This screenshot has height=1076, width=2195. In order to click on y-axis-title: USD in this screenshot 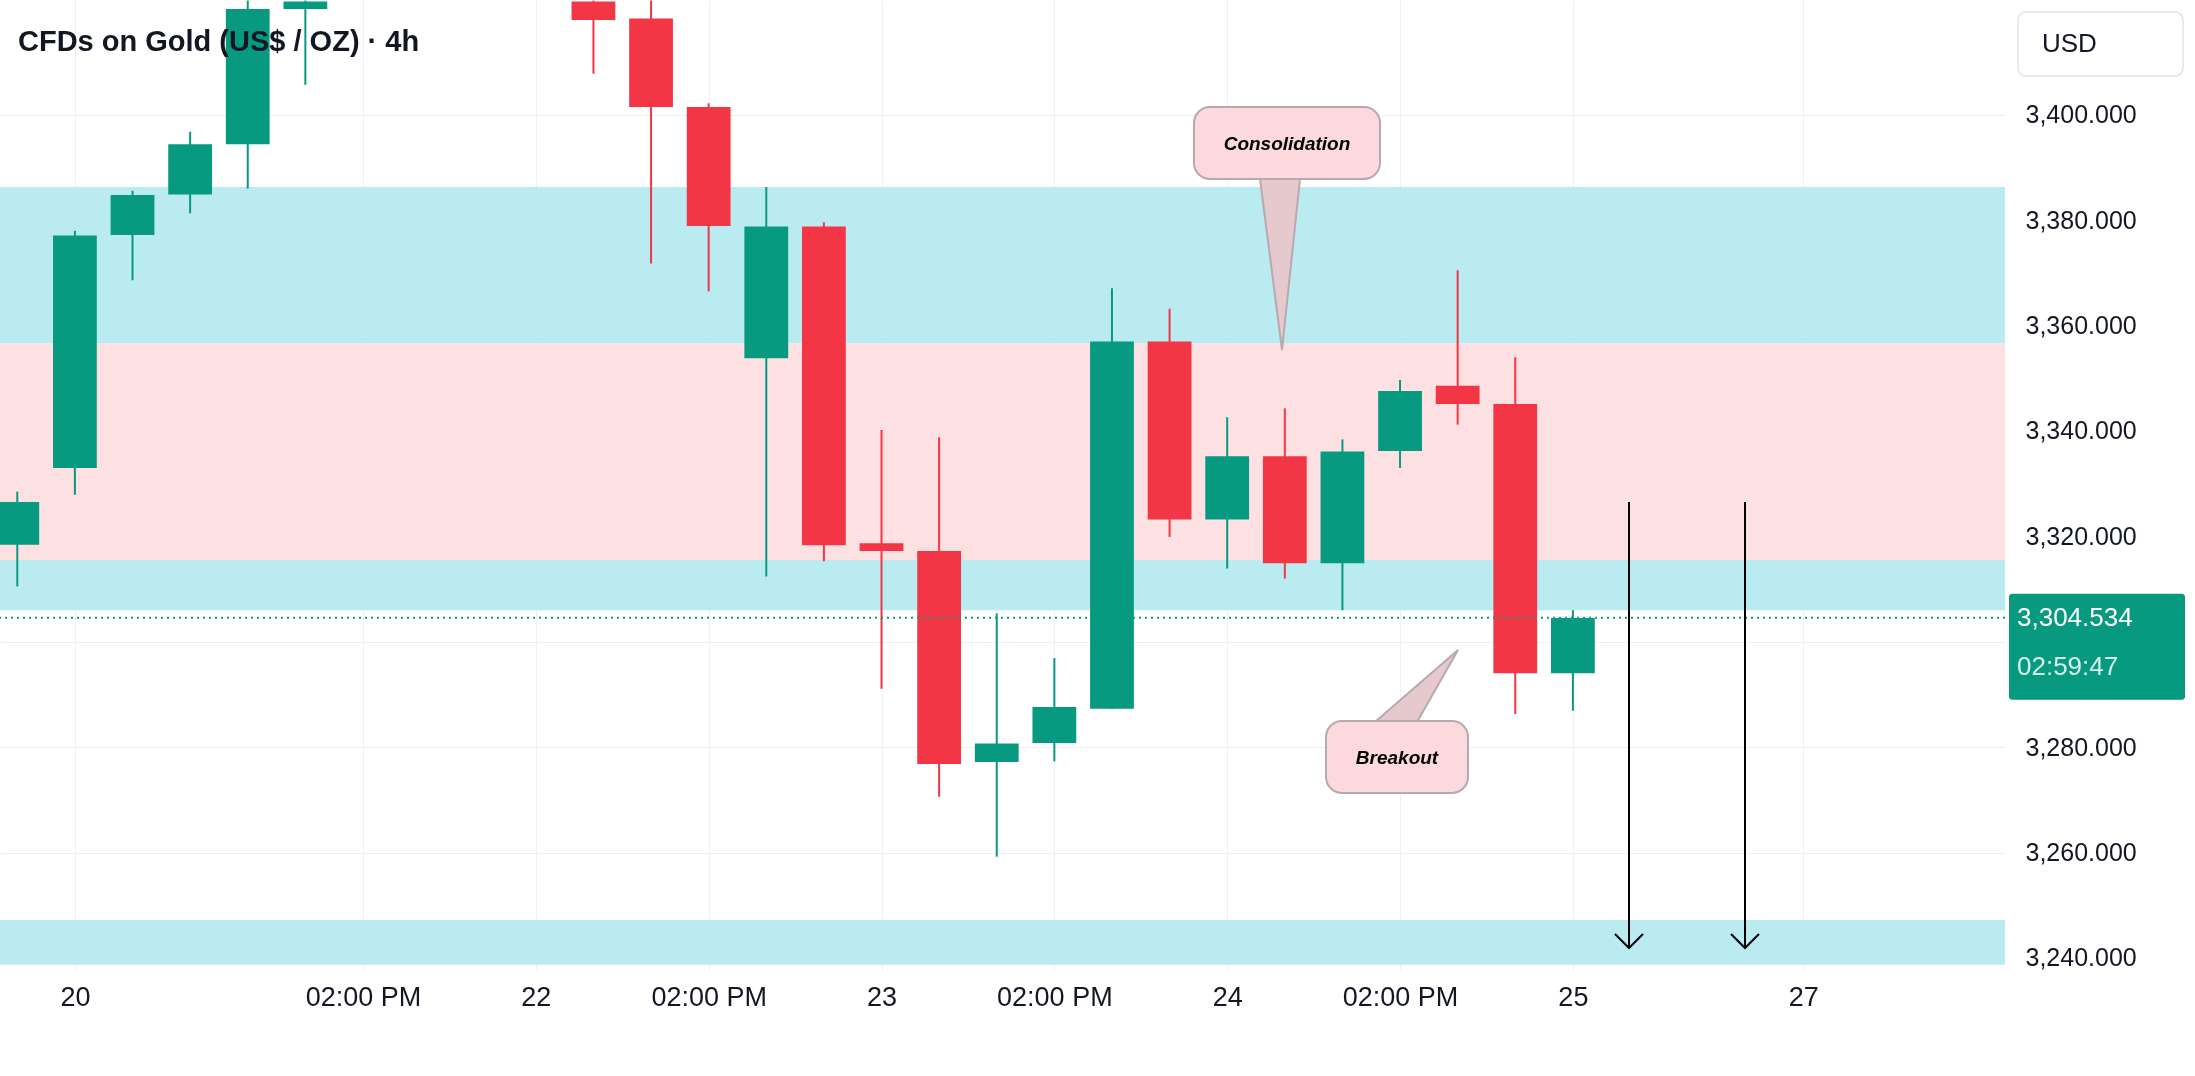, I will do `click(2069, 43)`.